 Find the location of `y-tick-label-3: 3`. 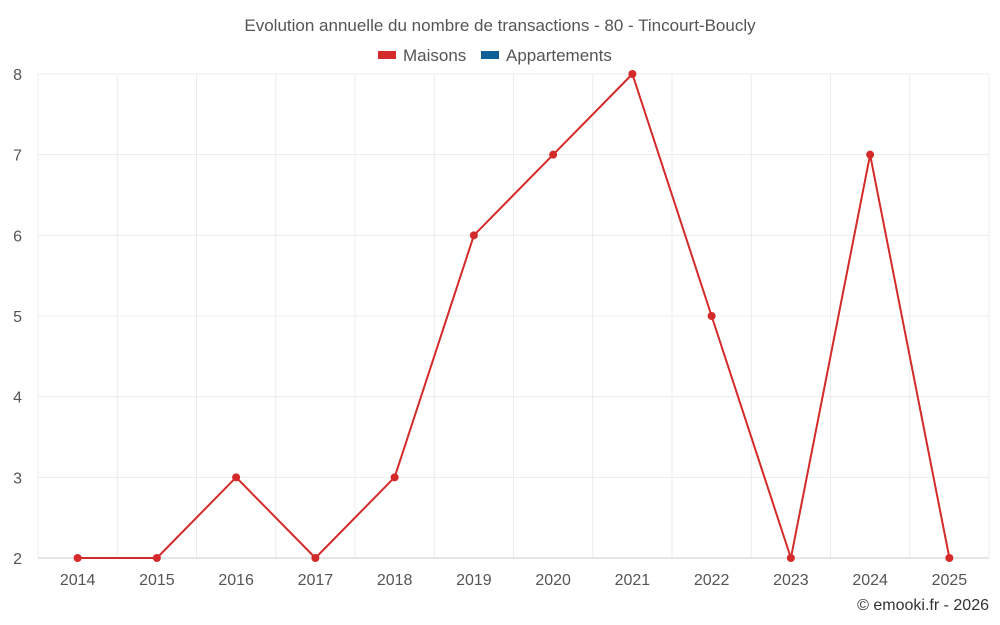

y-tick-label-3: 3 is located at coordinates (17, 478).